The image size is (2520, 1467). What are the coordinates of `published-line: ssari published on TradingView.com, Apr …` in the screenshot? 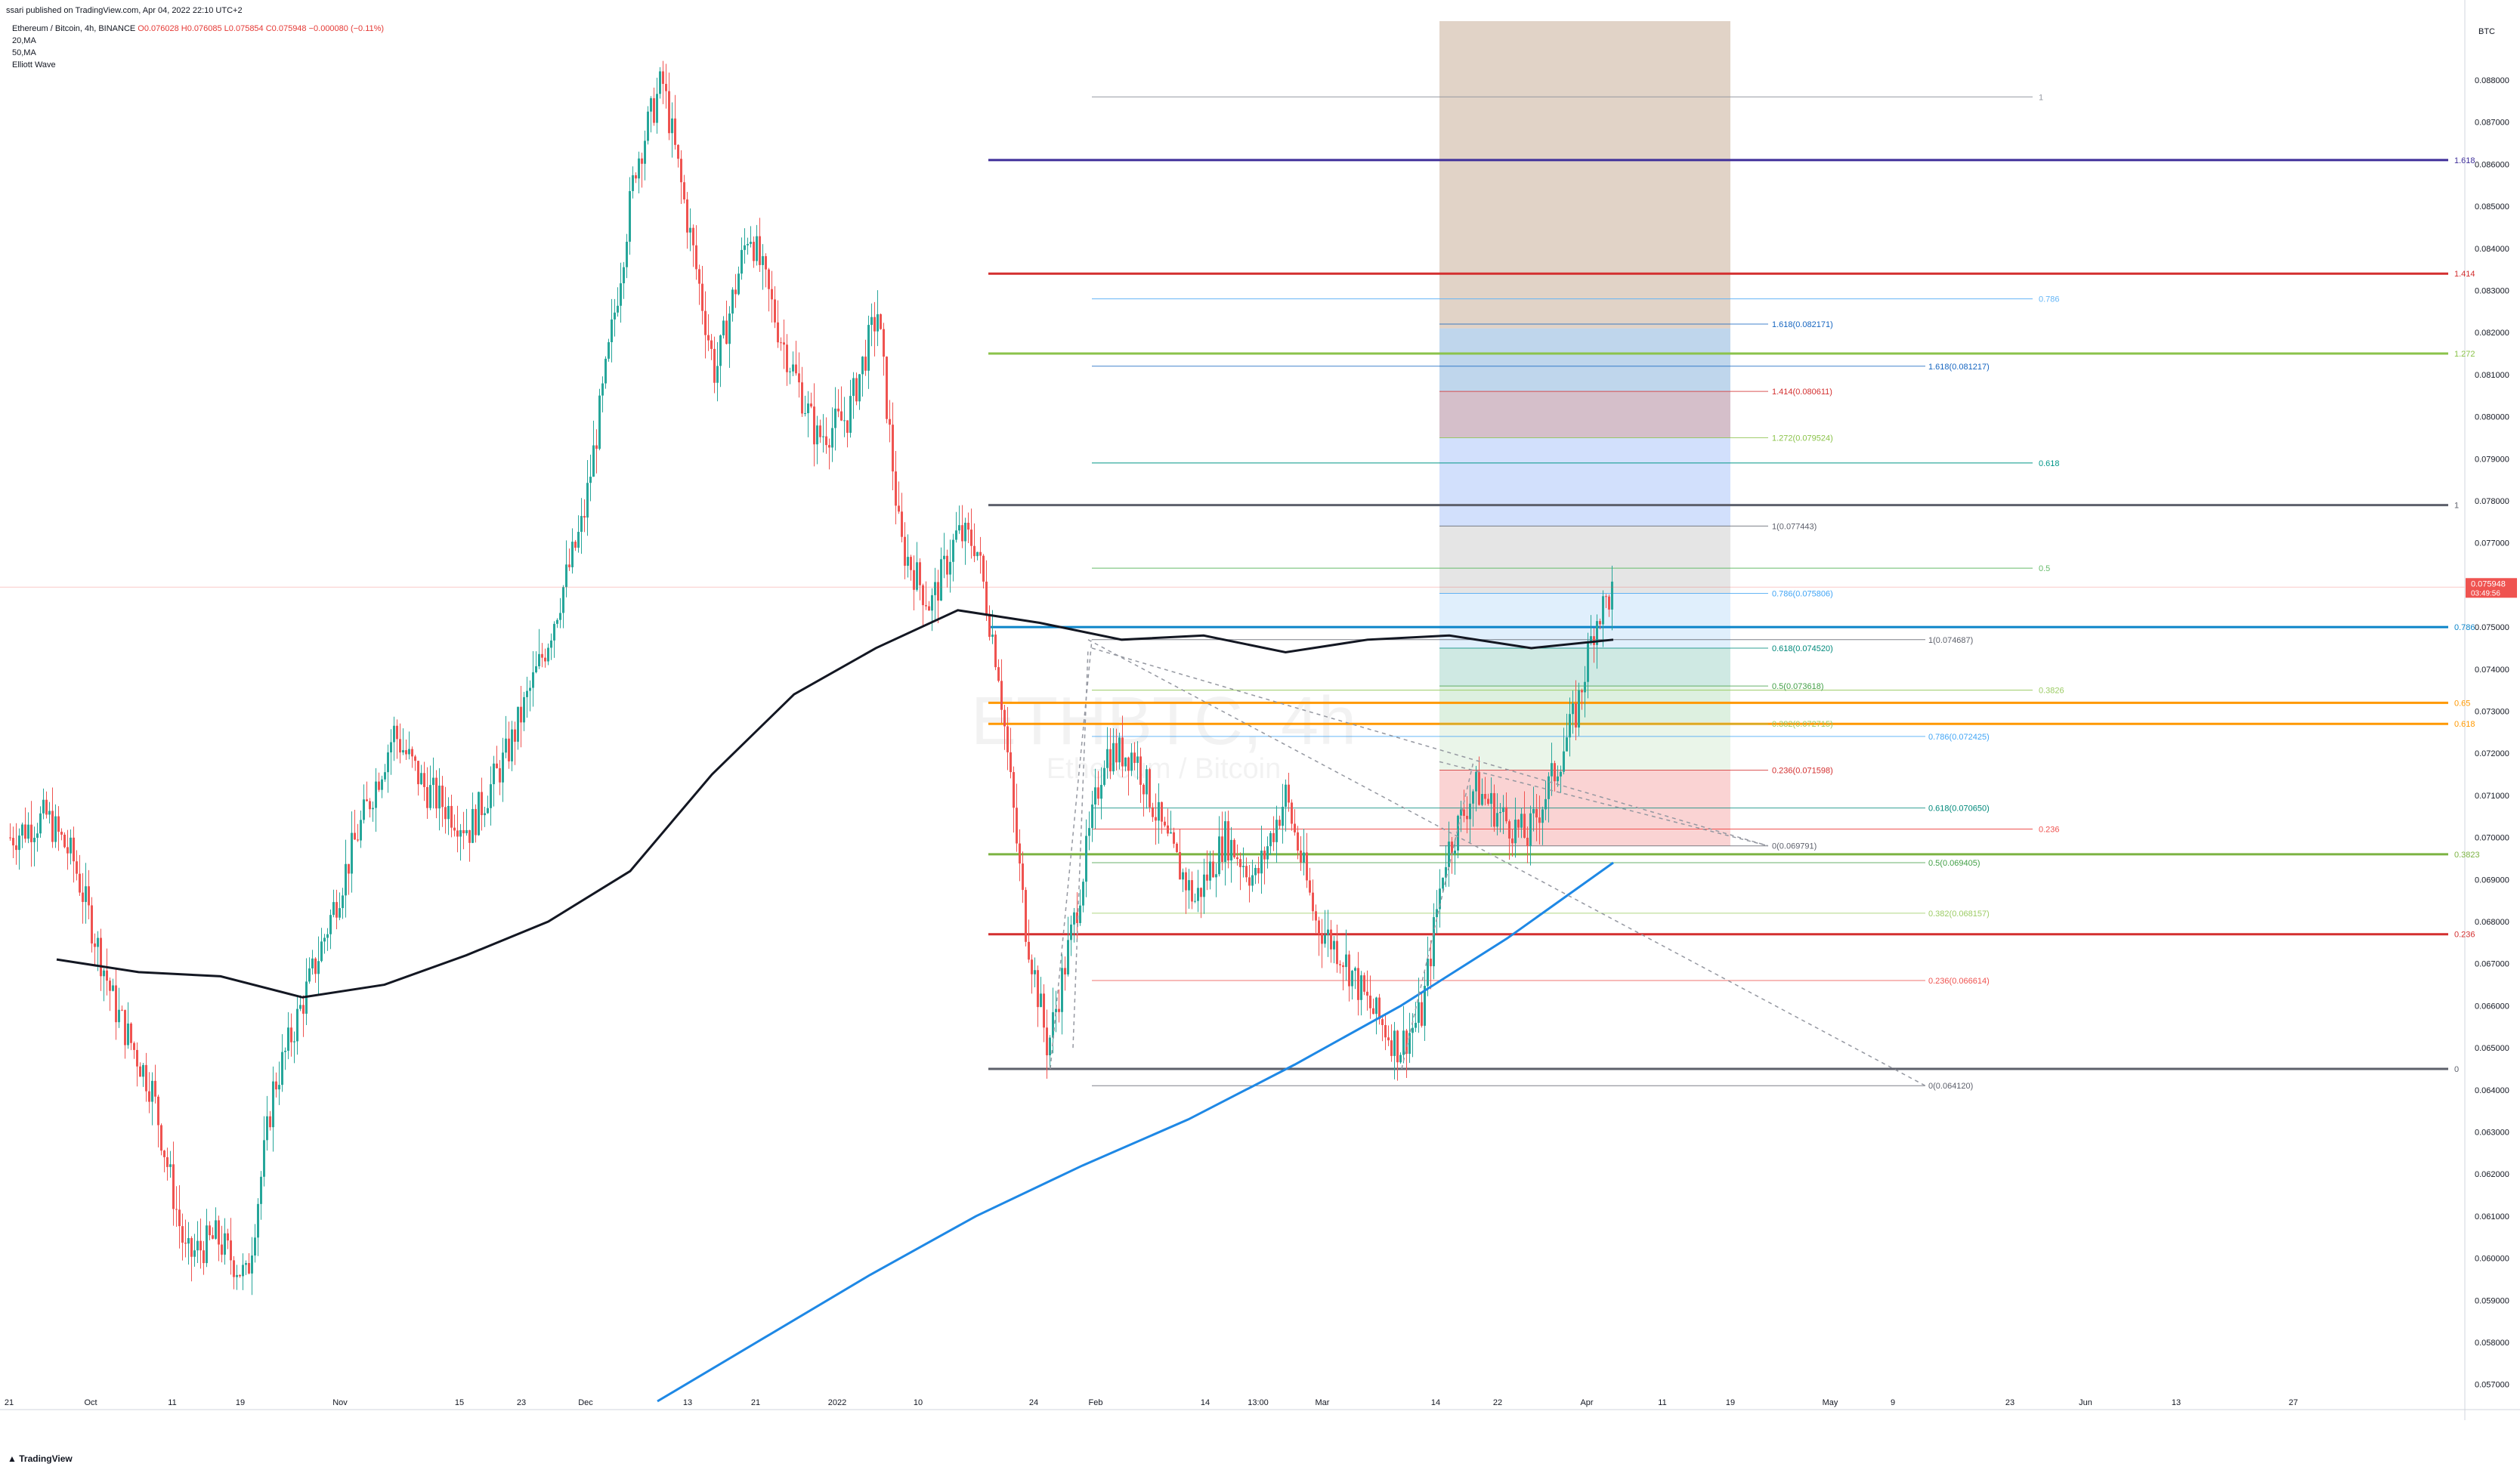 It's located at (124, 10).